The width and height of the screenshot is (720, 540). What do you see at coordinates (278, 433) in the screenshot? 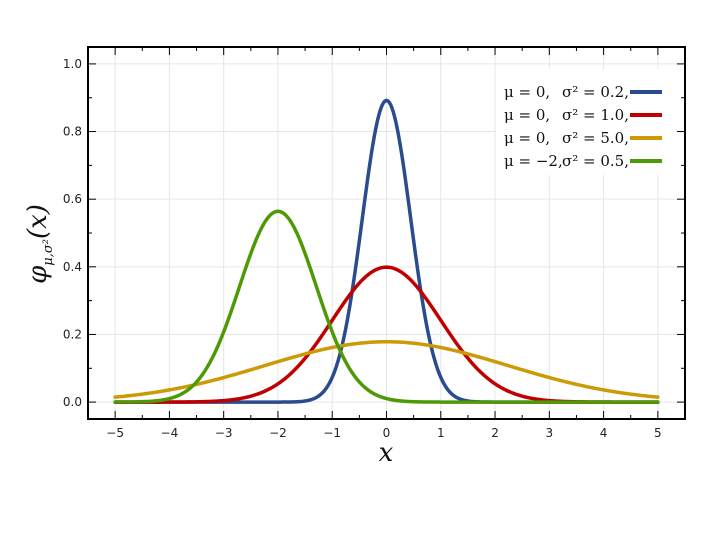
I see `x-tick-label: −2` at bounding box center [278, 433].